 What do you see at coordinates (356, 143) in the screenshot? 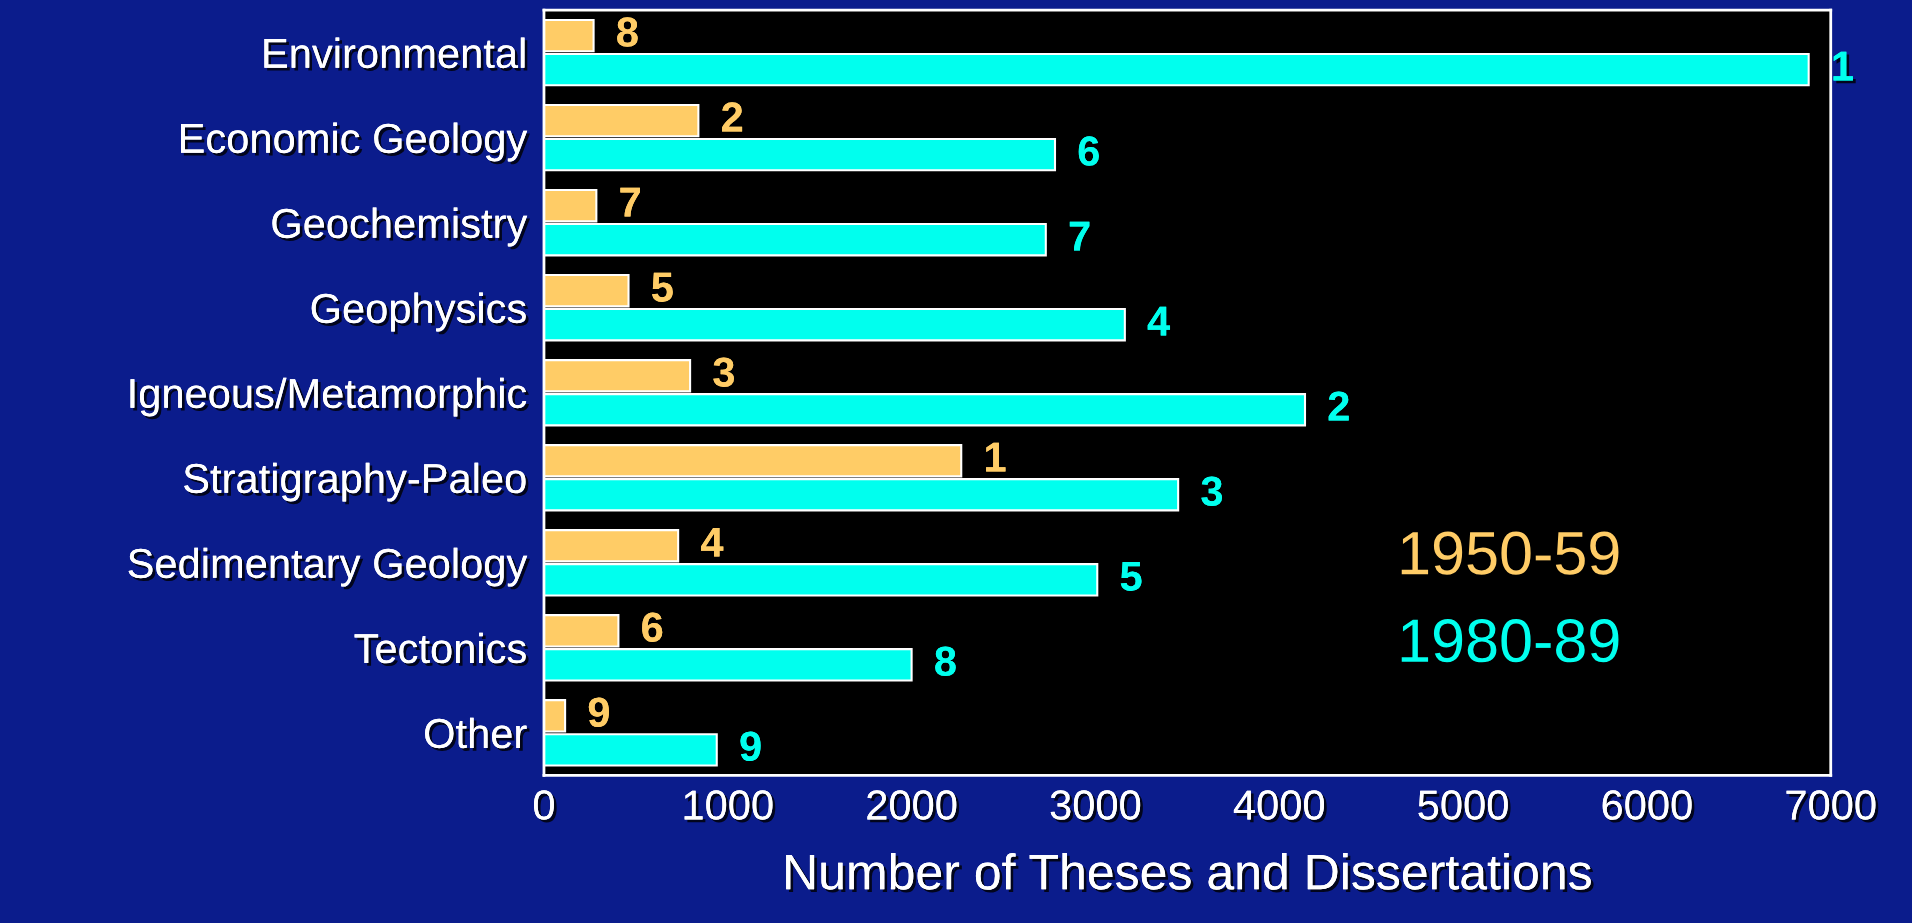
I see `y-tick-label: Economic Geology` at bounding box center [356, 143].